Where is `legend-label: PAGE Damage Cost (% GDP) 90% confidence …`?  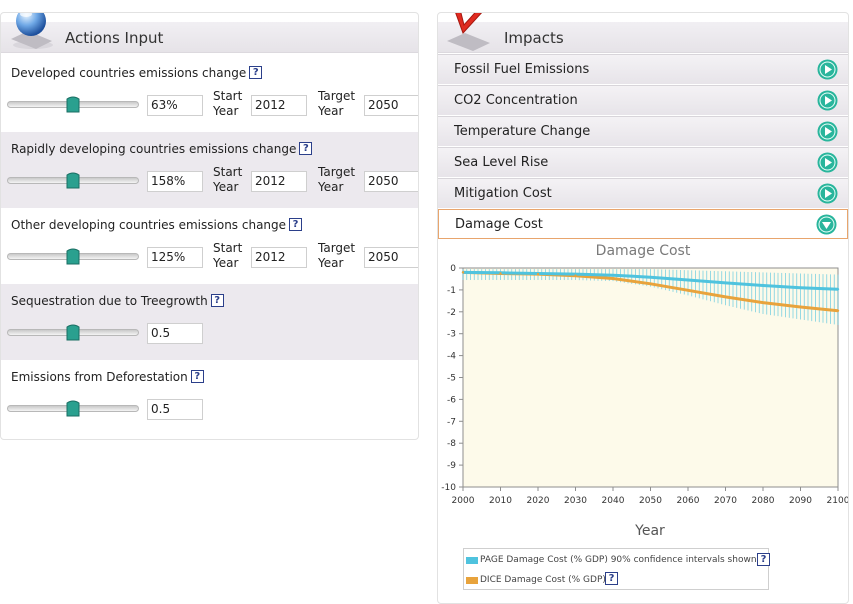 legend-label: PAGE Damage Cost (% GDP) 90% confidence … is located at coordinates (618, 560).